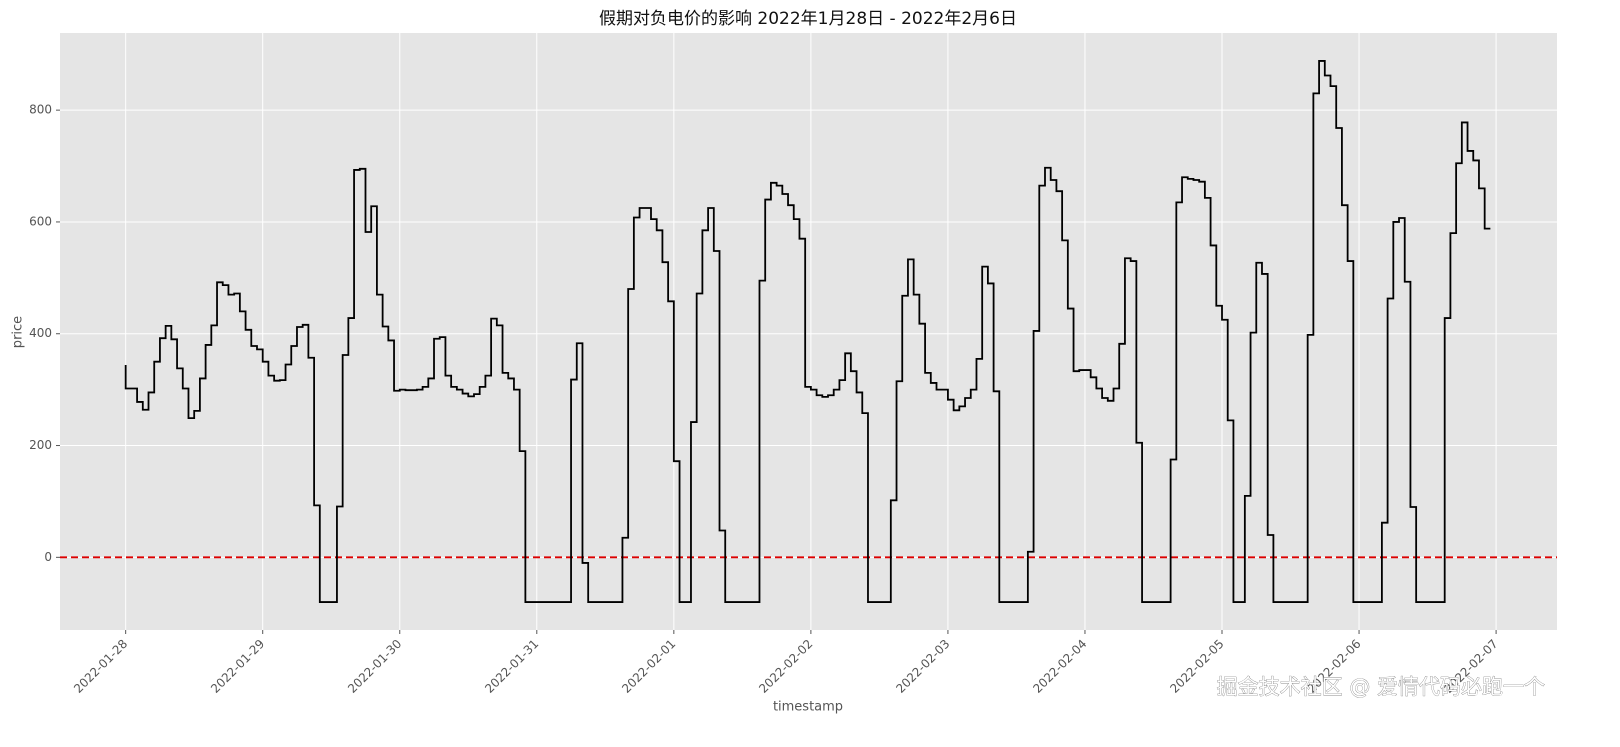 This screenshot has height=747, width=1620. Describe the element at coordinates (40, 110) in the screenshot. I see `y-tick-label: 800` at that location.